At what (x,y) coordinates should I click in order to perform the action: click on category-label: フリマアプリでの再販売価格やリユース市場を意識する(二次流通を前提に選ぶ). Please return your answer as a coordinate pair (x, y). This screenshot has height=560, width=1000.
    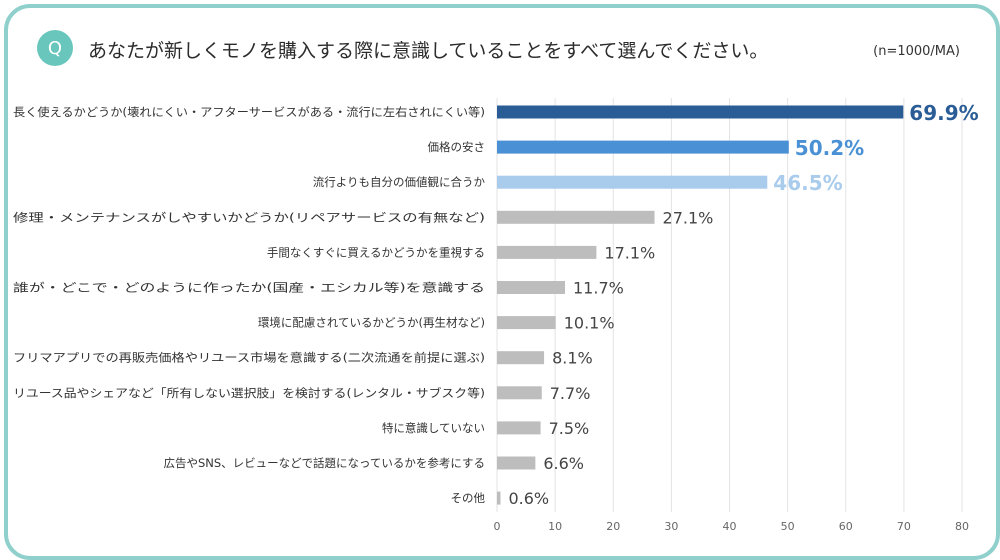
    Looking at the image, I should click on (249, 358).